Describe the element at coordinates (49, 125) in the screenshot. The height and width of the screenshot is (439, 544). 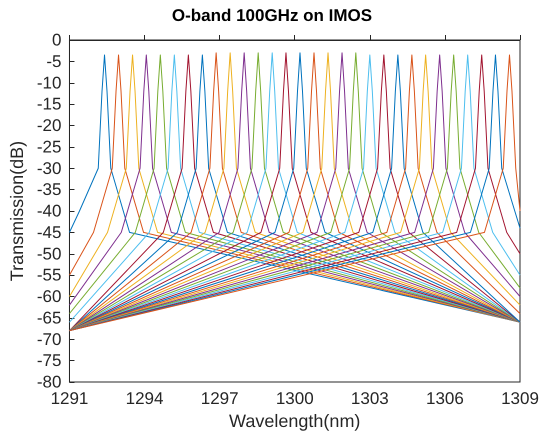
I see `y-tick-label: -20` at that location.